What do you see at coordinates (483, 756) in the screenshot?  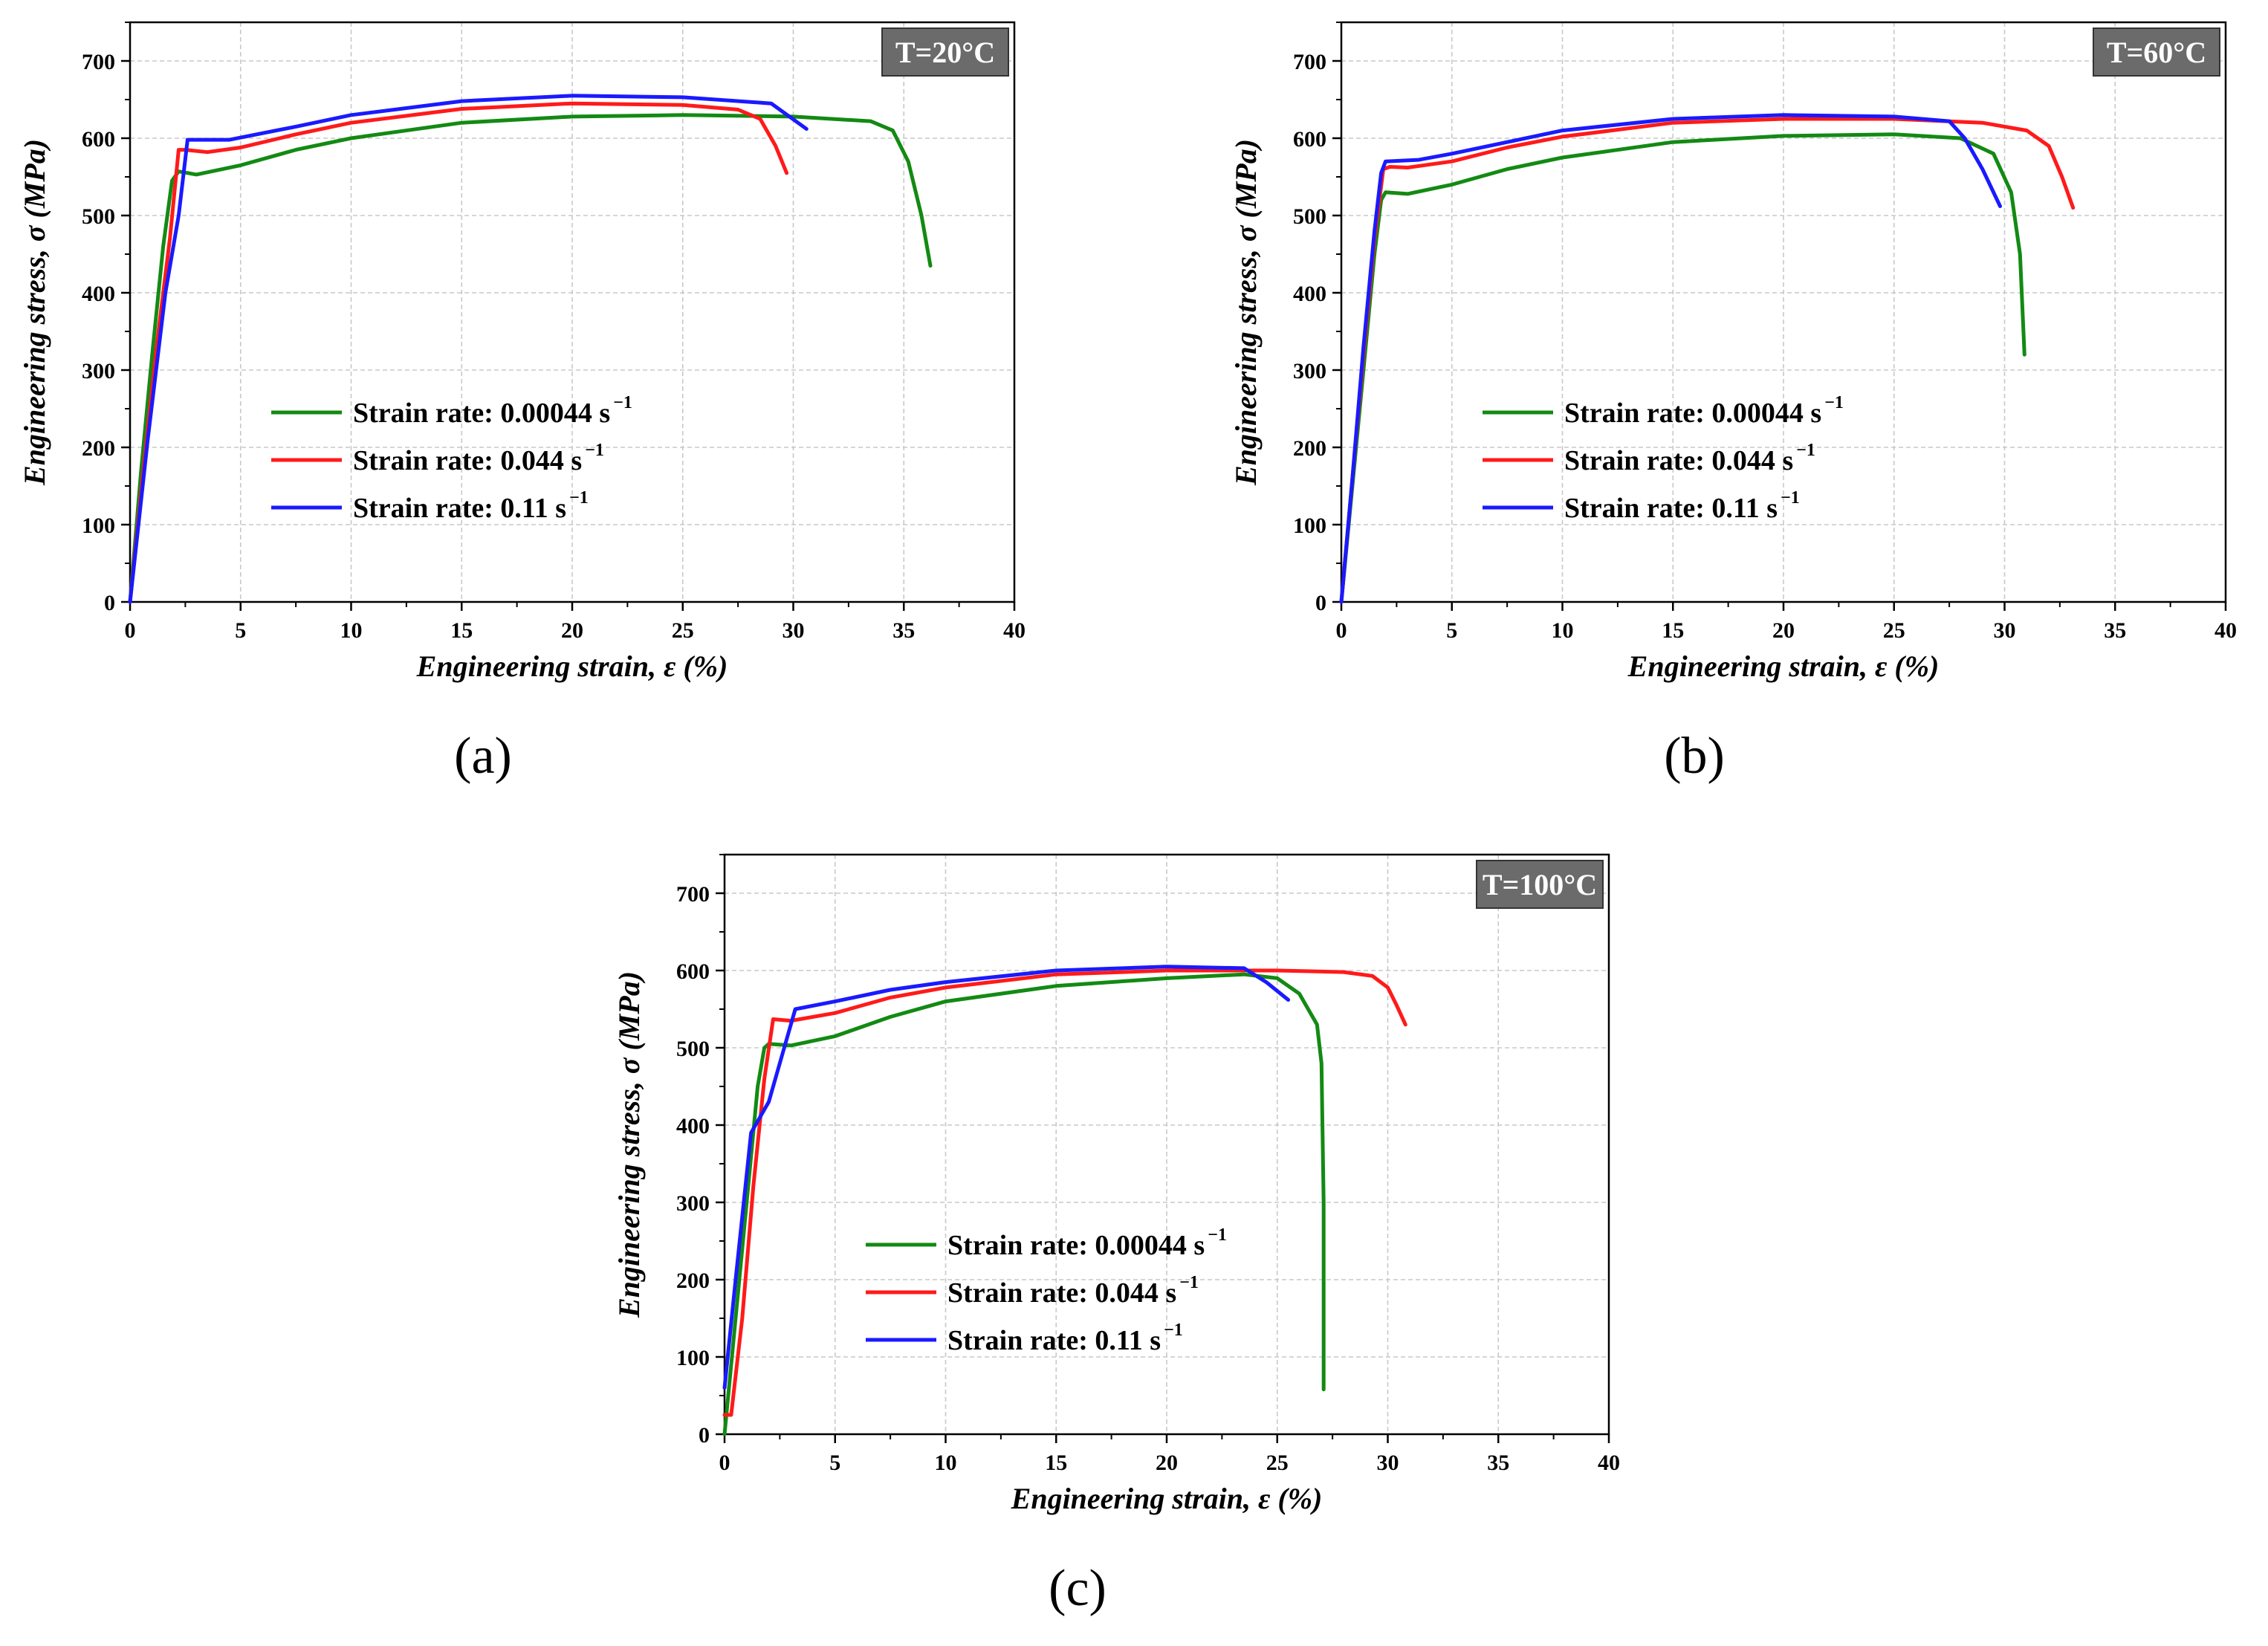 I see `panel-caption: (a)` at bounding box center [483, 756].